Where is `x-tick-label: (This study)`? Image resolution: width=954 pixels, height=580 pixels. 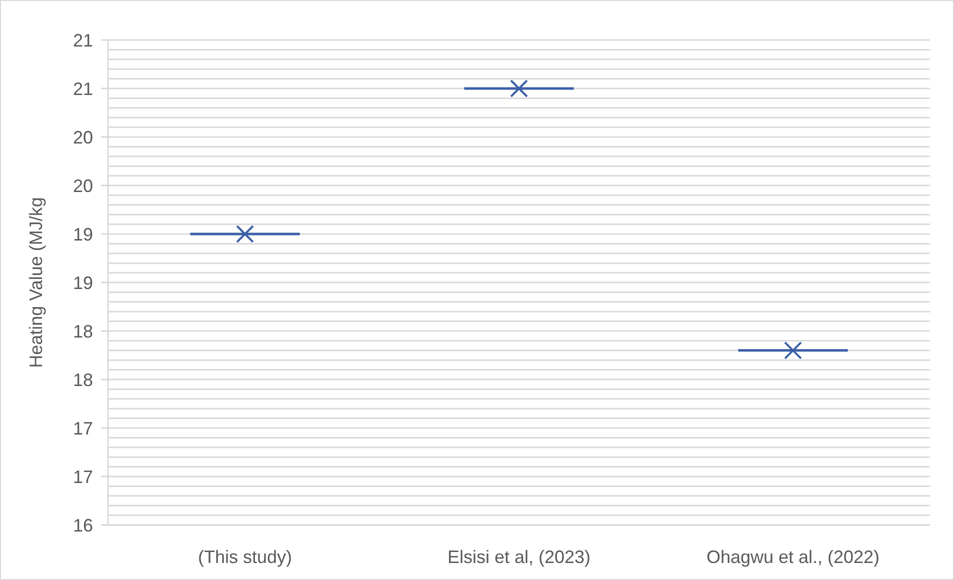
x-tick-label: (This study) is located at coordinates (245, 557).